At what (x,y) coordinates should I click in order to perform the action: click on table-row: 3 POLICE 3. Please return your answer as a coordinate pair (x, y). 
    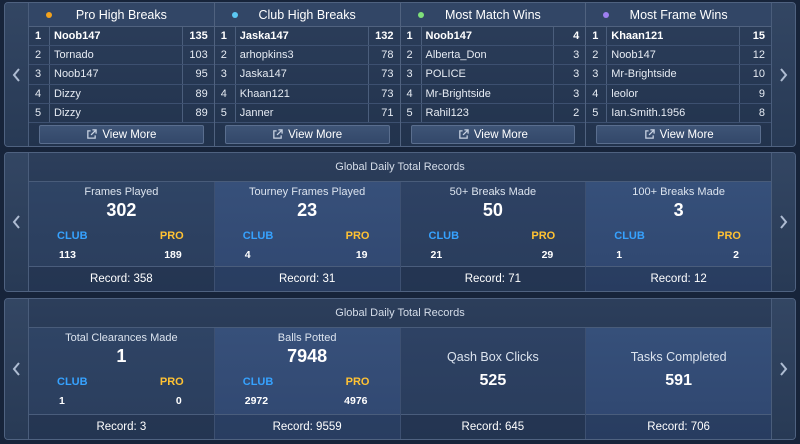
    Looking at the image, I should click on (493, 75).